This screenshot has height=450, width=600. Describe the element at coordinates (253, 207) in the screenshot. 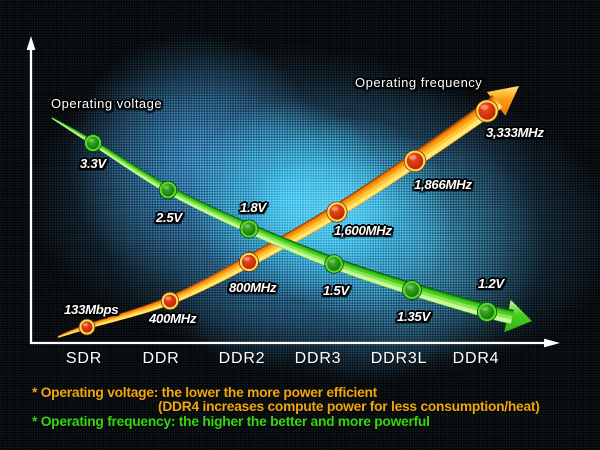

I see `voltage-point-label: 1.8V` at that location.